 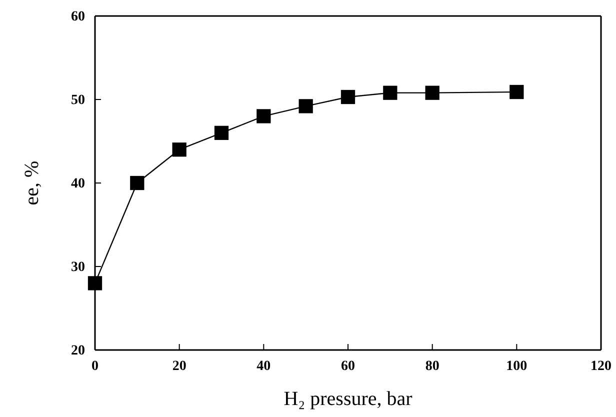 What do you see at coordinates (78, 16) in the screenshot?
I see `y-tick-label: 60` at bounding box center [78, 16].